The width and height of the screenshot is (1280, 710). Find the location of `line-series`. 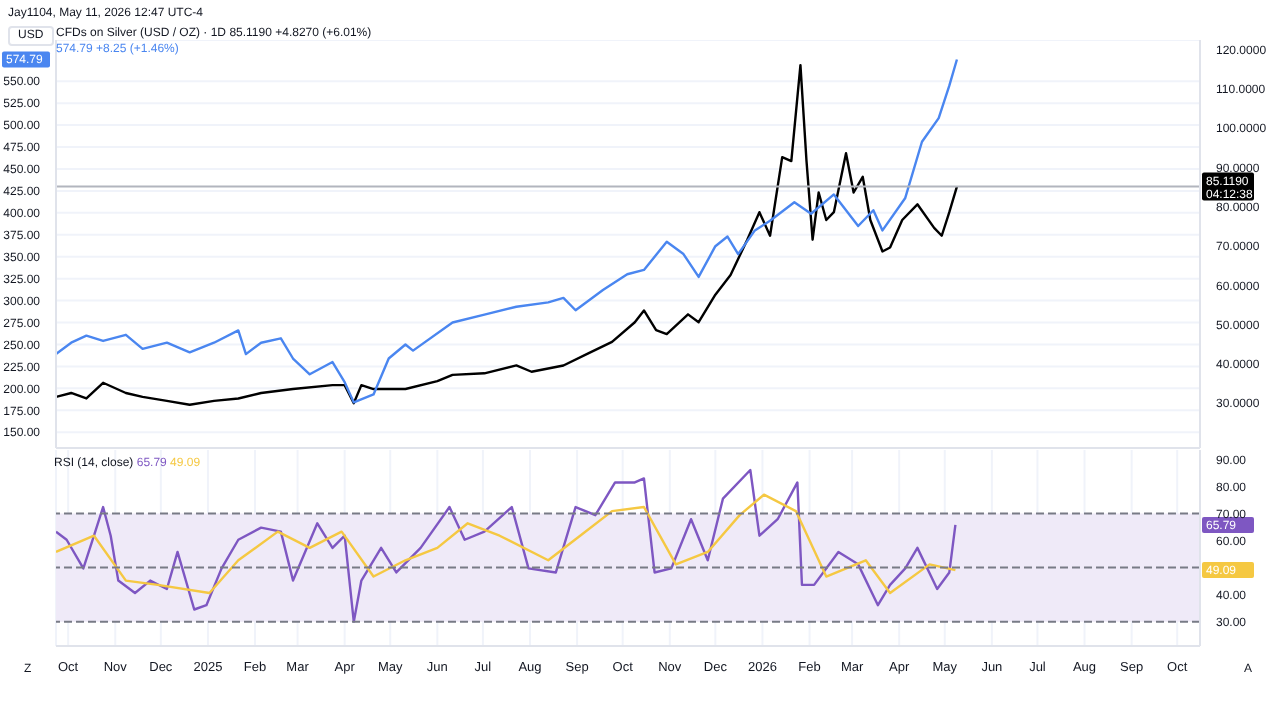

line-series is located at coordinates (506, 544).